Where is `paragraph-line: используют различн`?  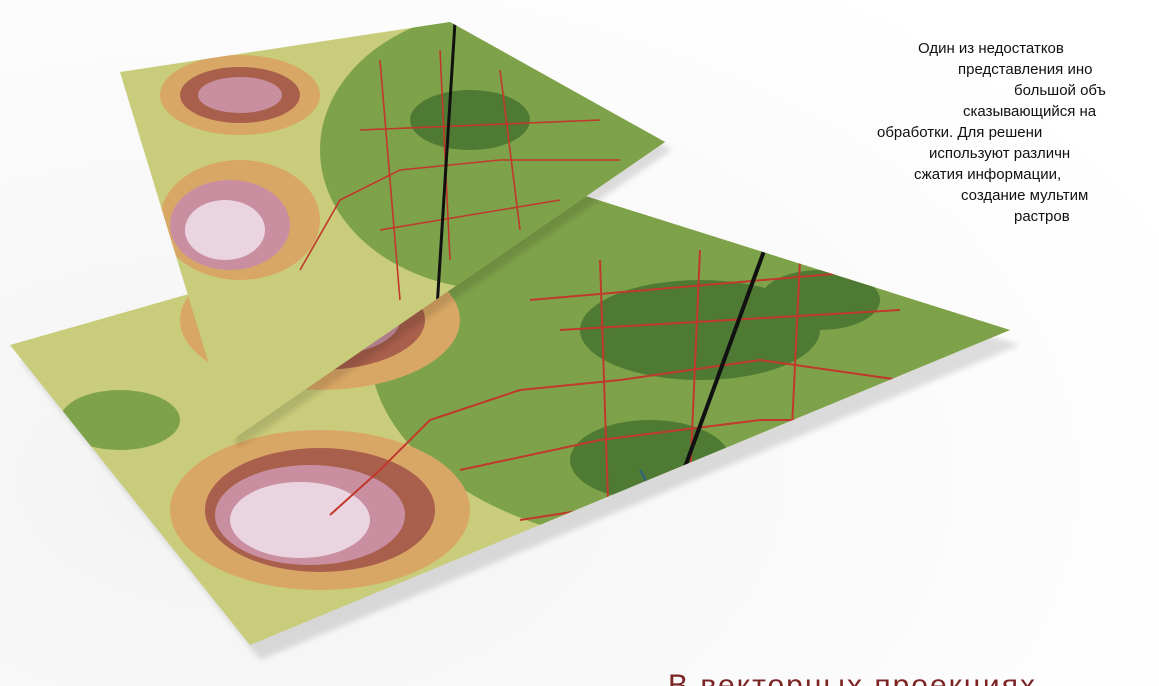 paragraph-line: используют различн is located at coordinates (999, 153).